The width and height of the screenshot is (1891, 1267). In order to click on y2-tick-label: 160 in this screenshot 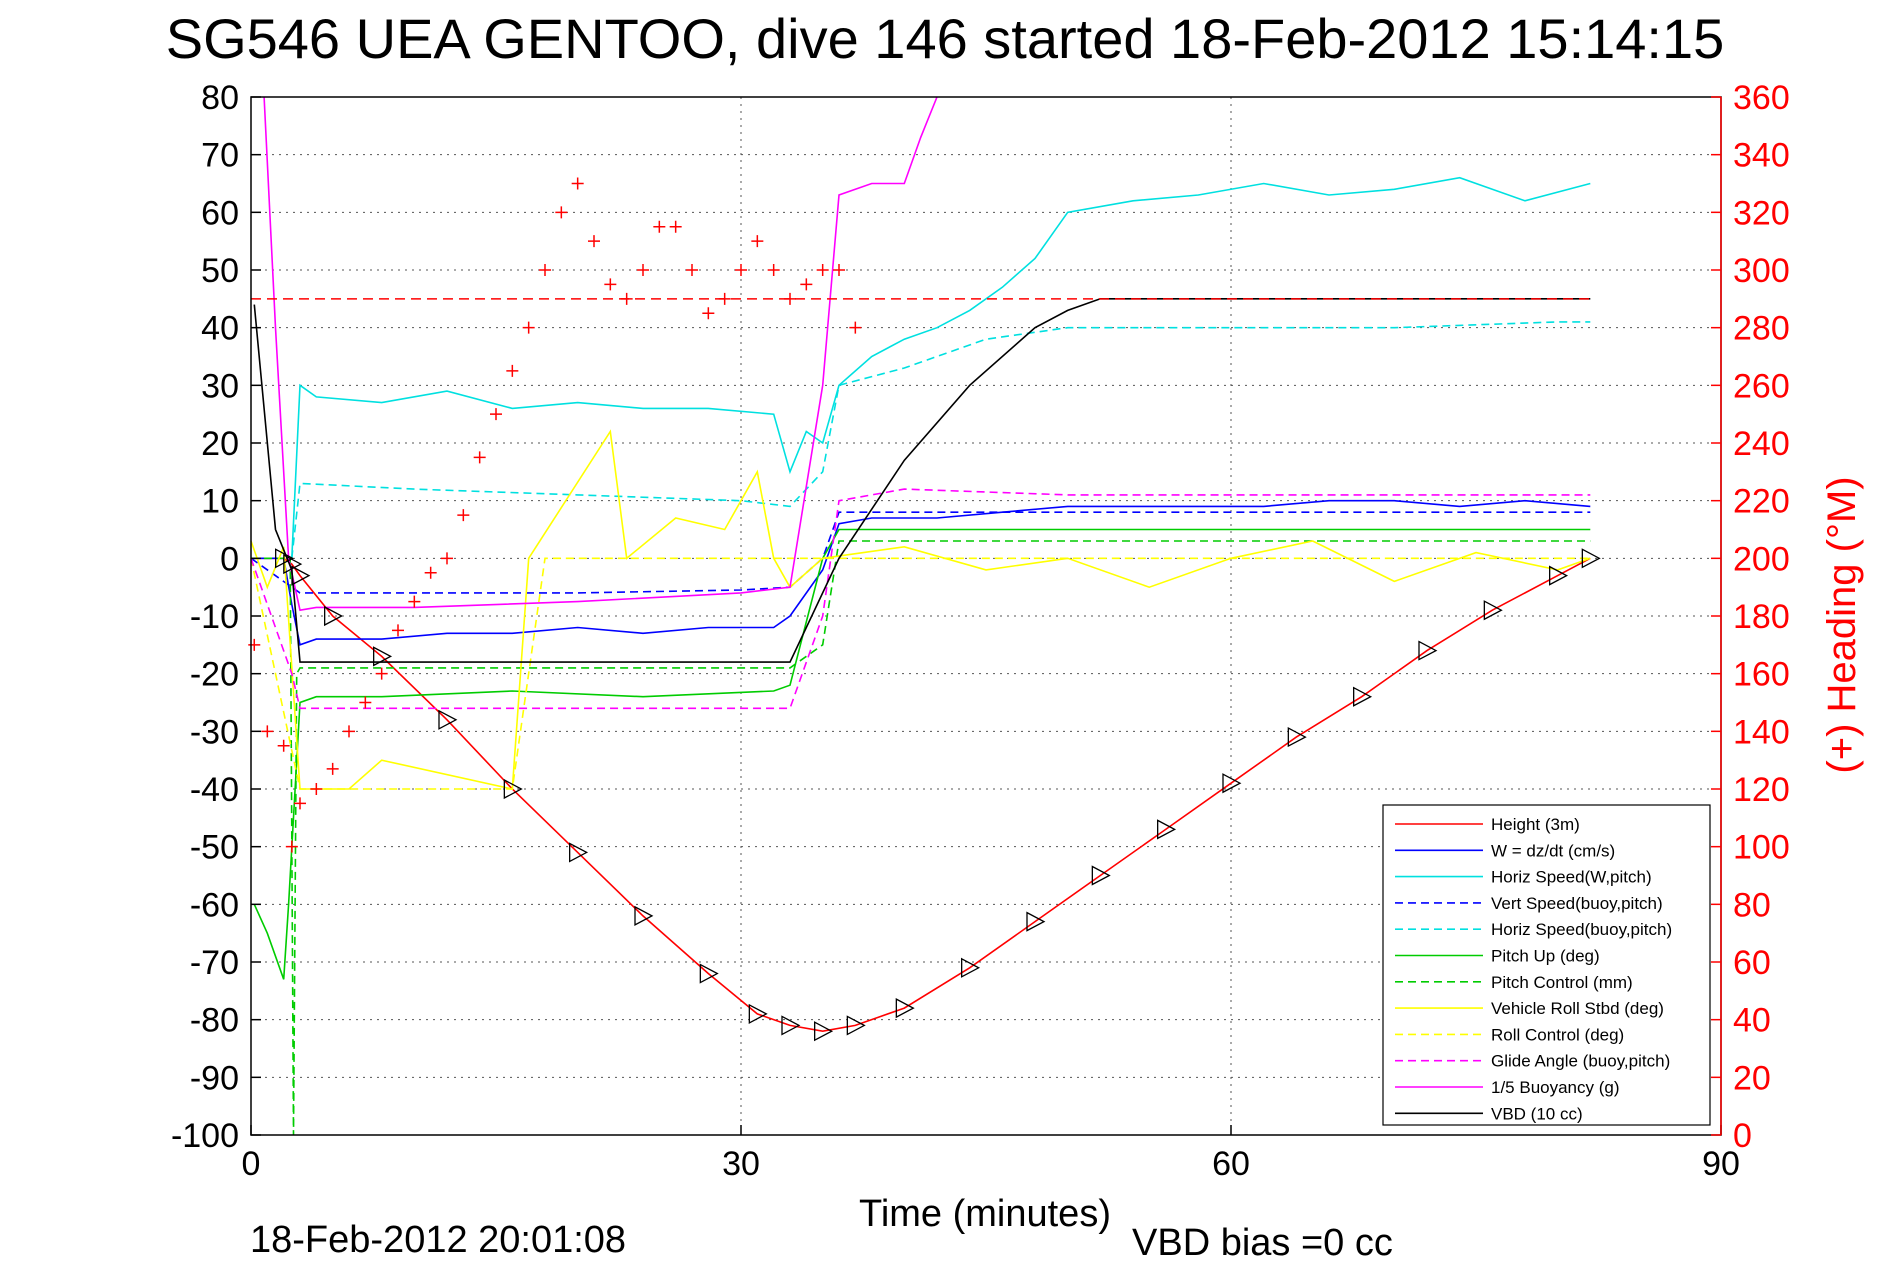, I will do `click(1761, 675)`.